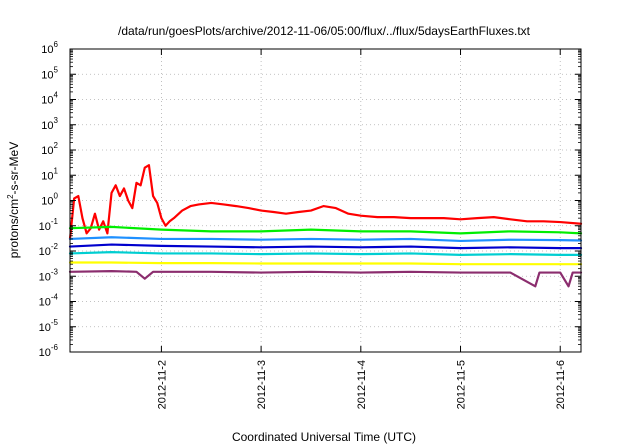 The width and height of the screenshot is (640, 448). Describe the element at coordinates (13, 200) in the screenshot. I see `y-axis-label: protons/cm2-s-sr-MeV` at that location.